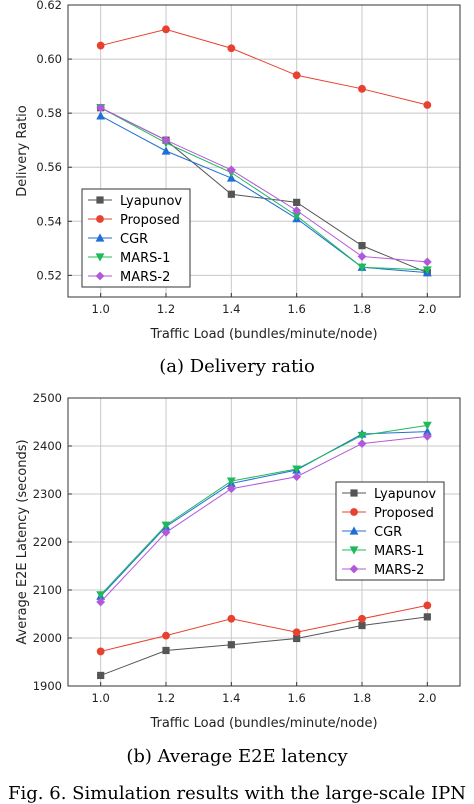  I want to click on chart-b-legend-label: Proposed, so click(404, 513).